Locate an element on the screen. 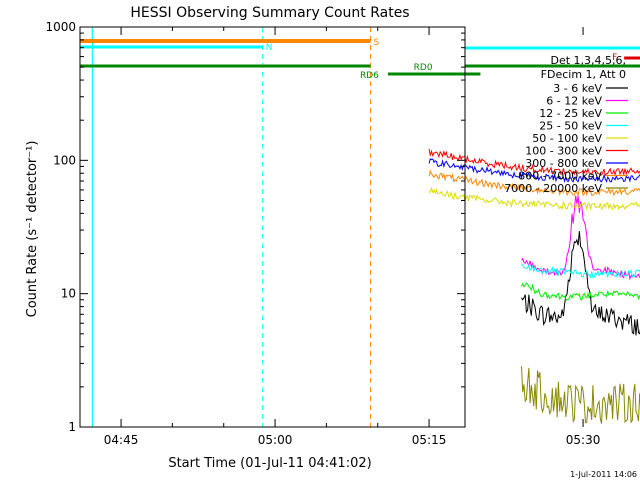  legend-label-7: 800 - 7000 keV is located at coordinates (560, 176).